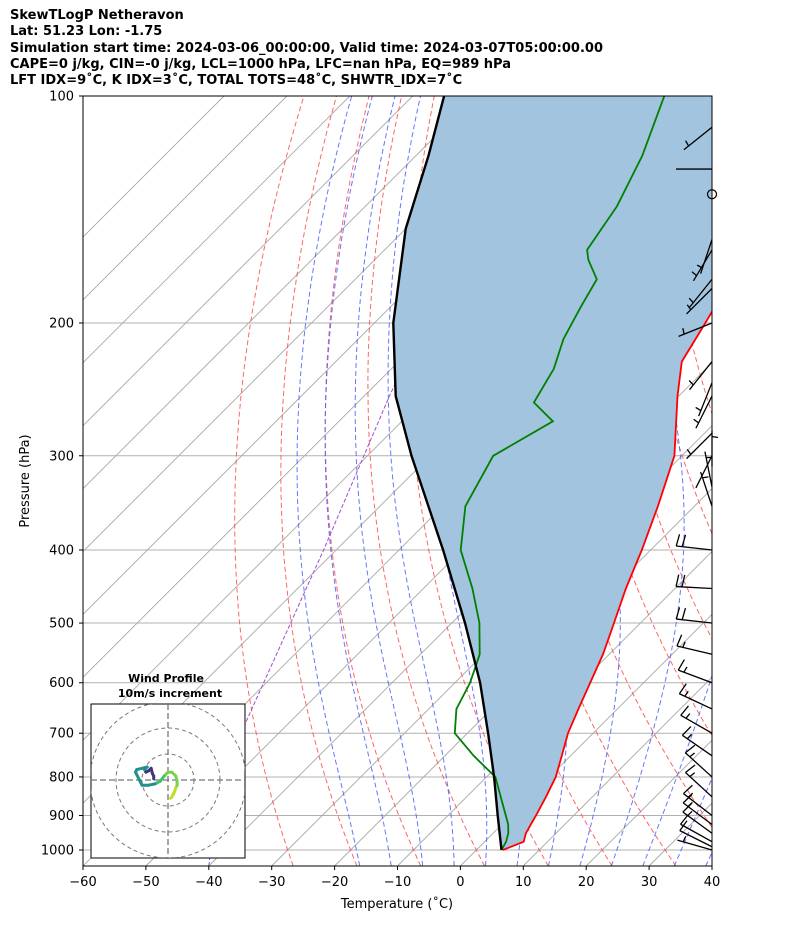 The height and width of the screenshot is (937, 794). What do you see at coordinates (166, 678) in the screenshot?
I see `hodograph-title: Wind Profile` at bounding box center [166, 678].